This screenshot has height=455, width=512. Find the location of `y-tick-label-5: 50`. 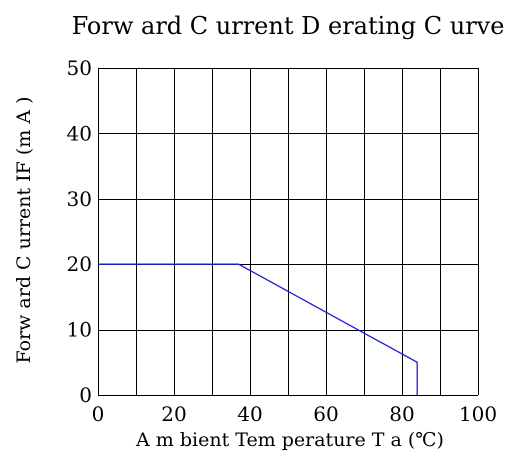

y-tick-label-5: 50 is located at coordinates (79, 68).